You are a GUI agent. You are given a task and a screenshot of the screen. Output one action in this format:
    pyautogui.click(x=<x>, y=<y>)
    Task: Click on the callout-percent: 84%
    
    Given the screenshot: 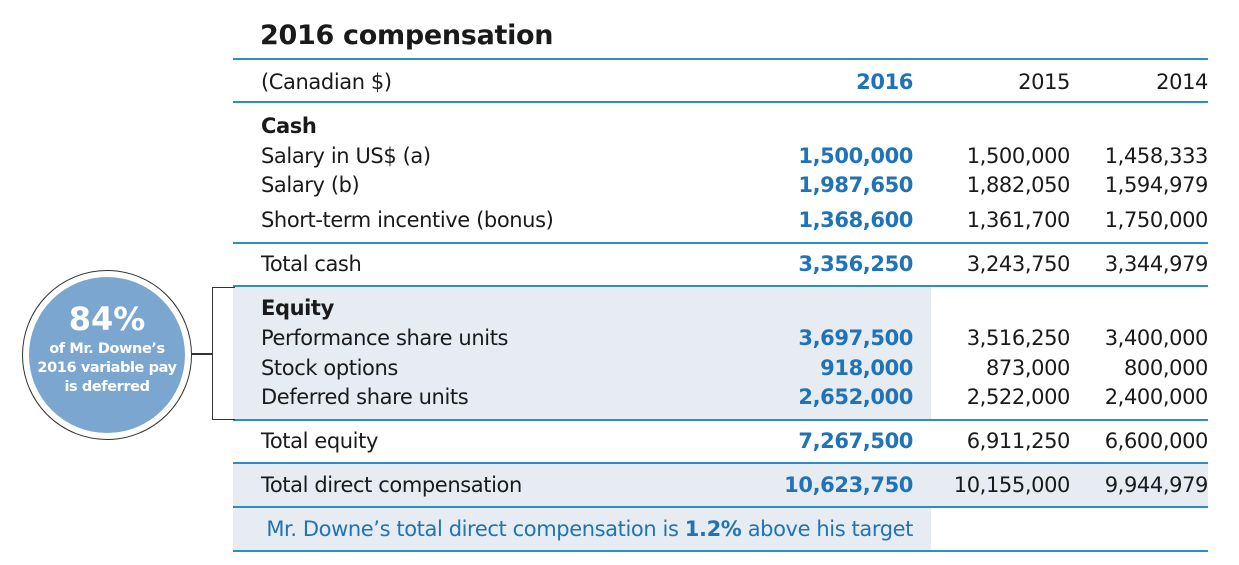 What is the action you would take?
    pyautogui.click(x=107, y=319)
    